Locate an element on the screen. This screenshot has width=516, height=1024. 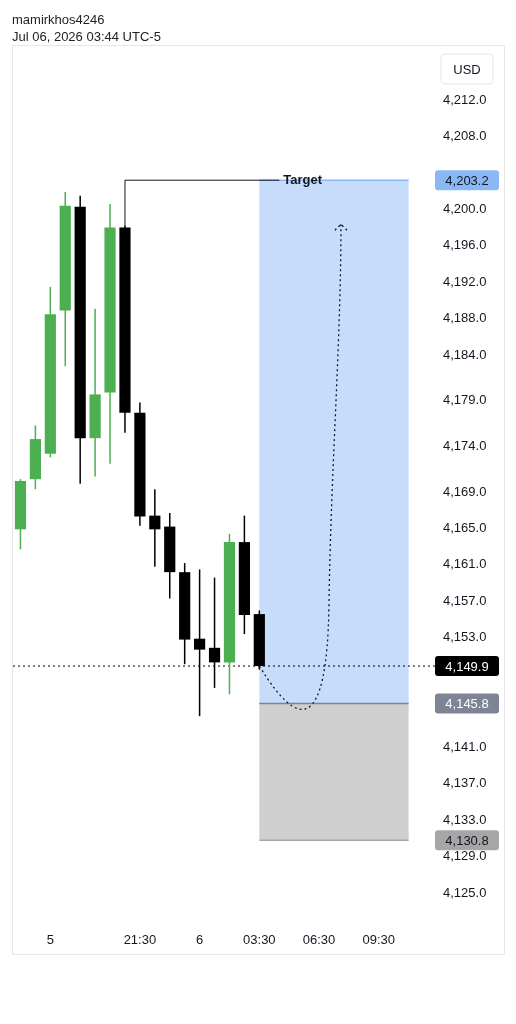
y-tick-label: 4,129.0 is located at coordinates (465, 856).